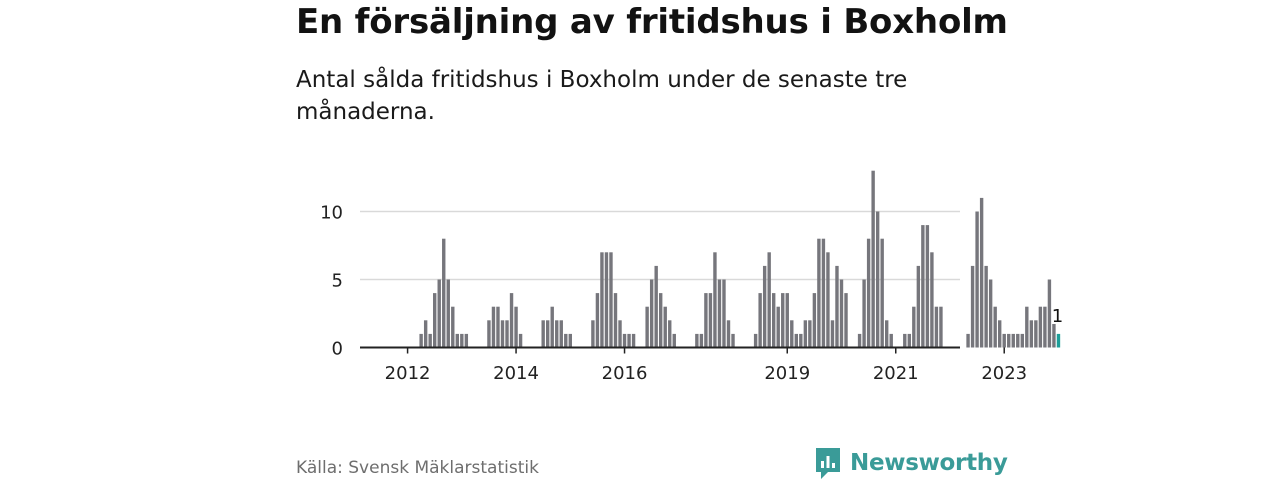  I want to click on y-tick-label: 0, so click(337, 349).